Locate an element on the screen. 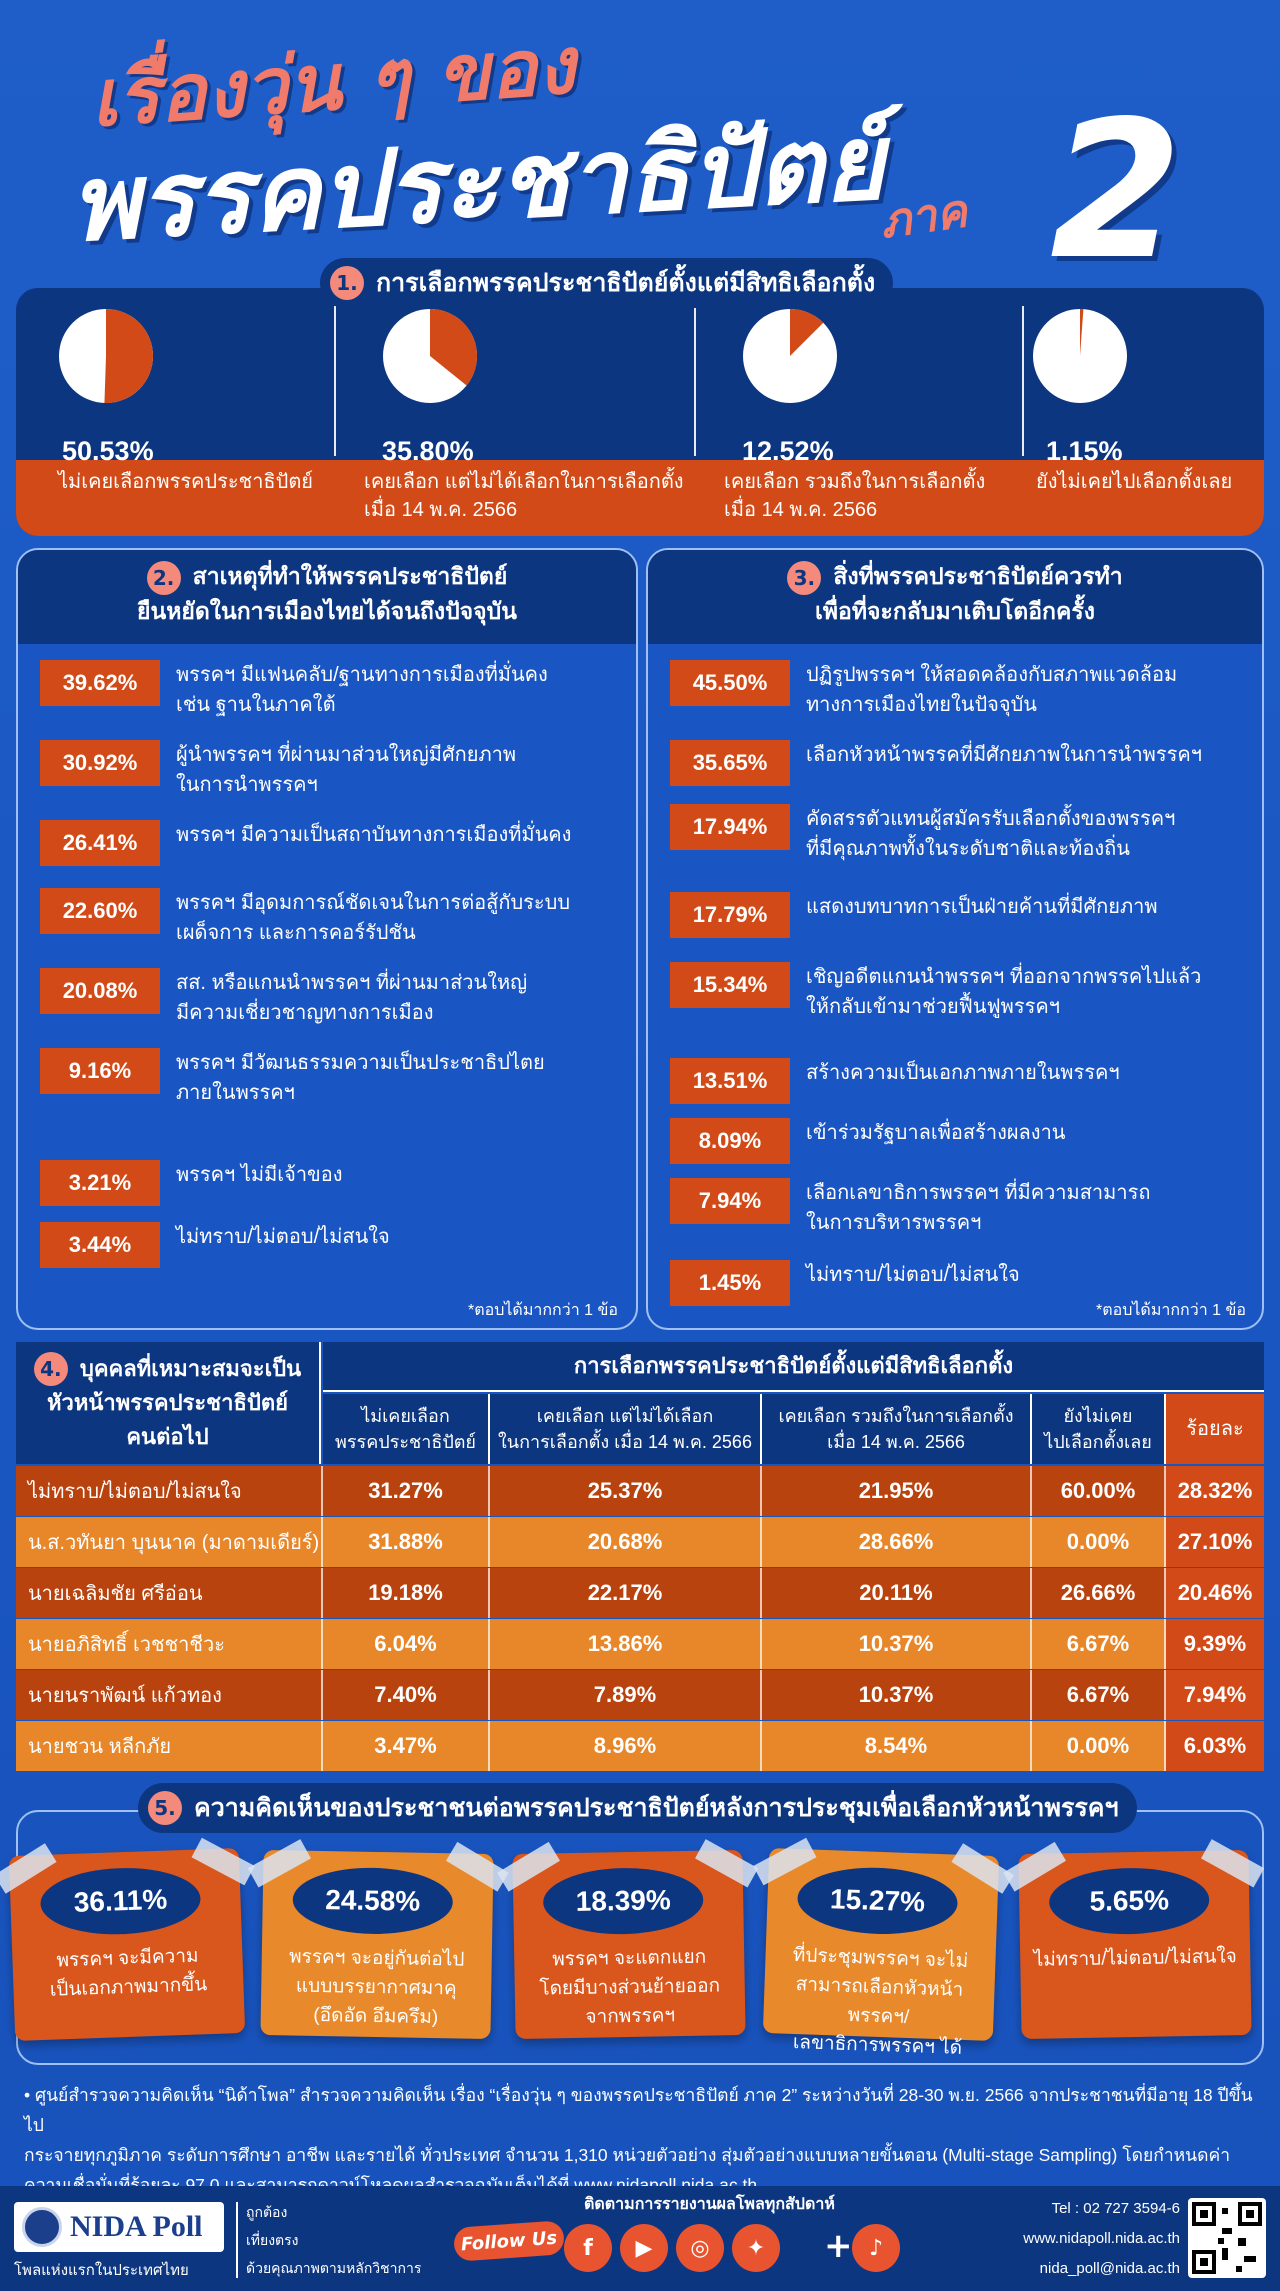  logo-text: NIDA Poll is located at coordinates (136, 2226).